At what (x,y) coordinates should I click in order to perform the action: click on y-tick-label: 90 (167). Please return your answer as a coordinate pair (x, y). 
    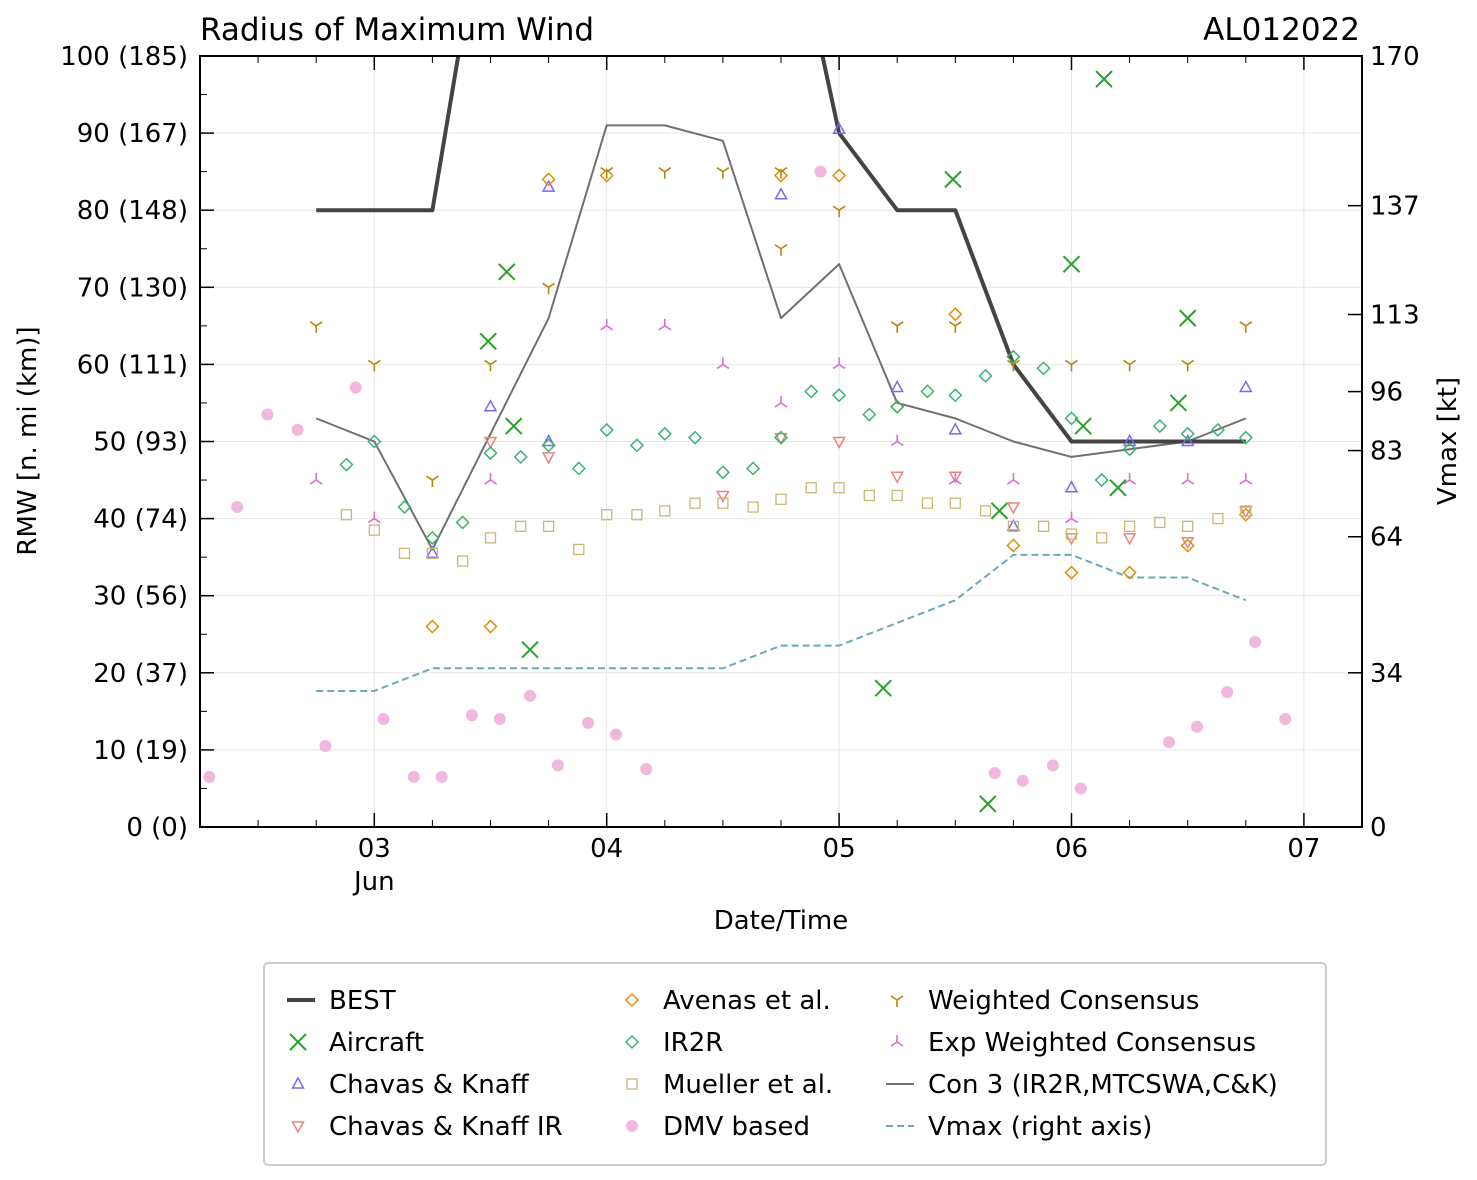
    Looking at the image, I should click on (132, 134).